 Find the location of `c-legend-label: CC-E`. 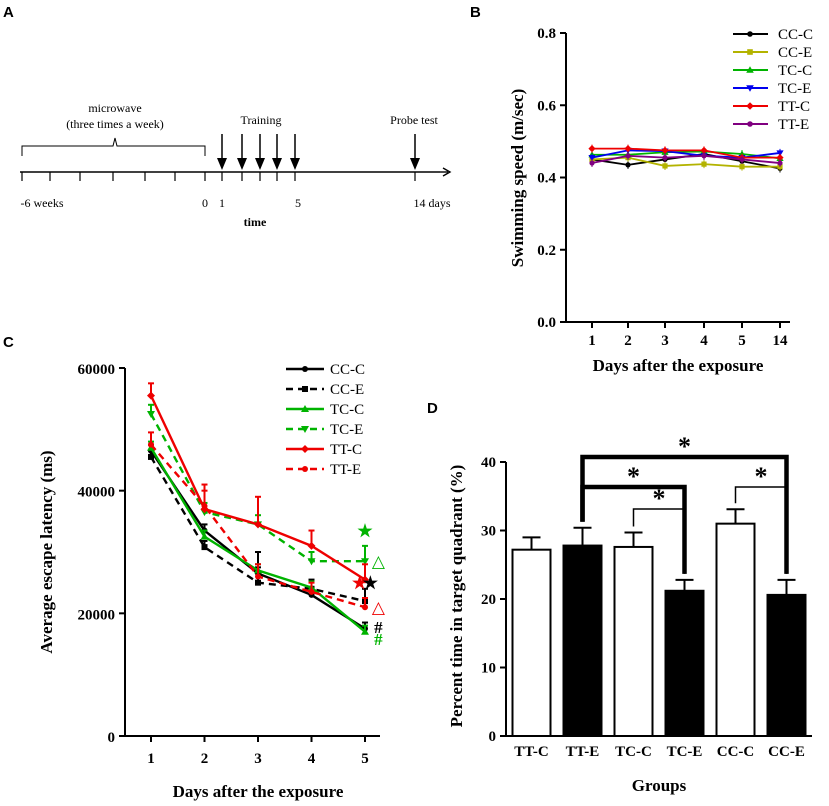

c-legend-label: CC-E is located at coordinates (347, 390).